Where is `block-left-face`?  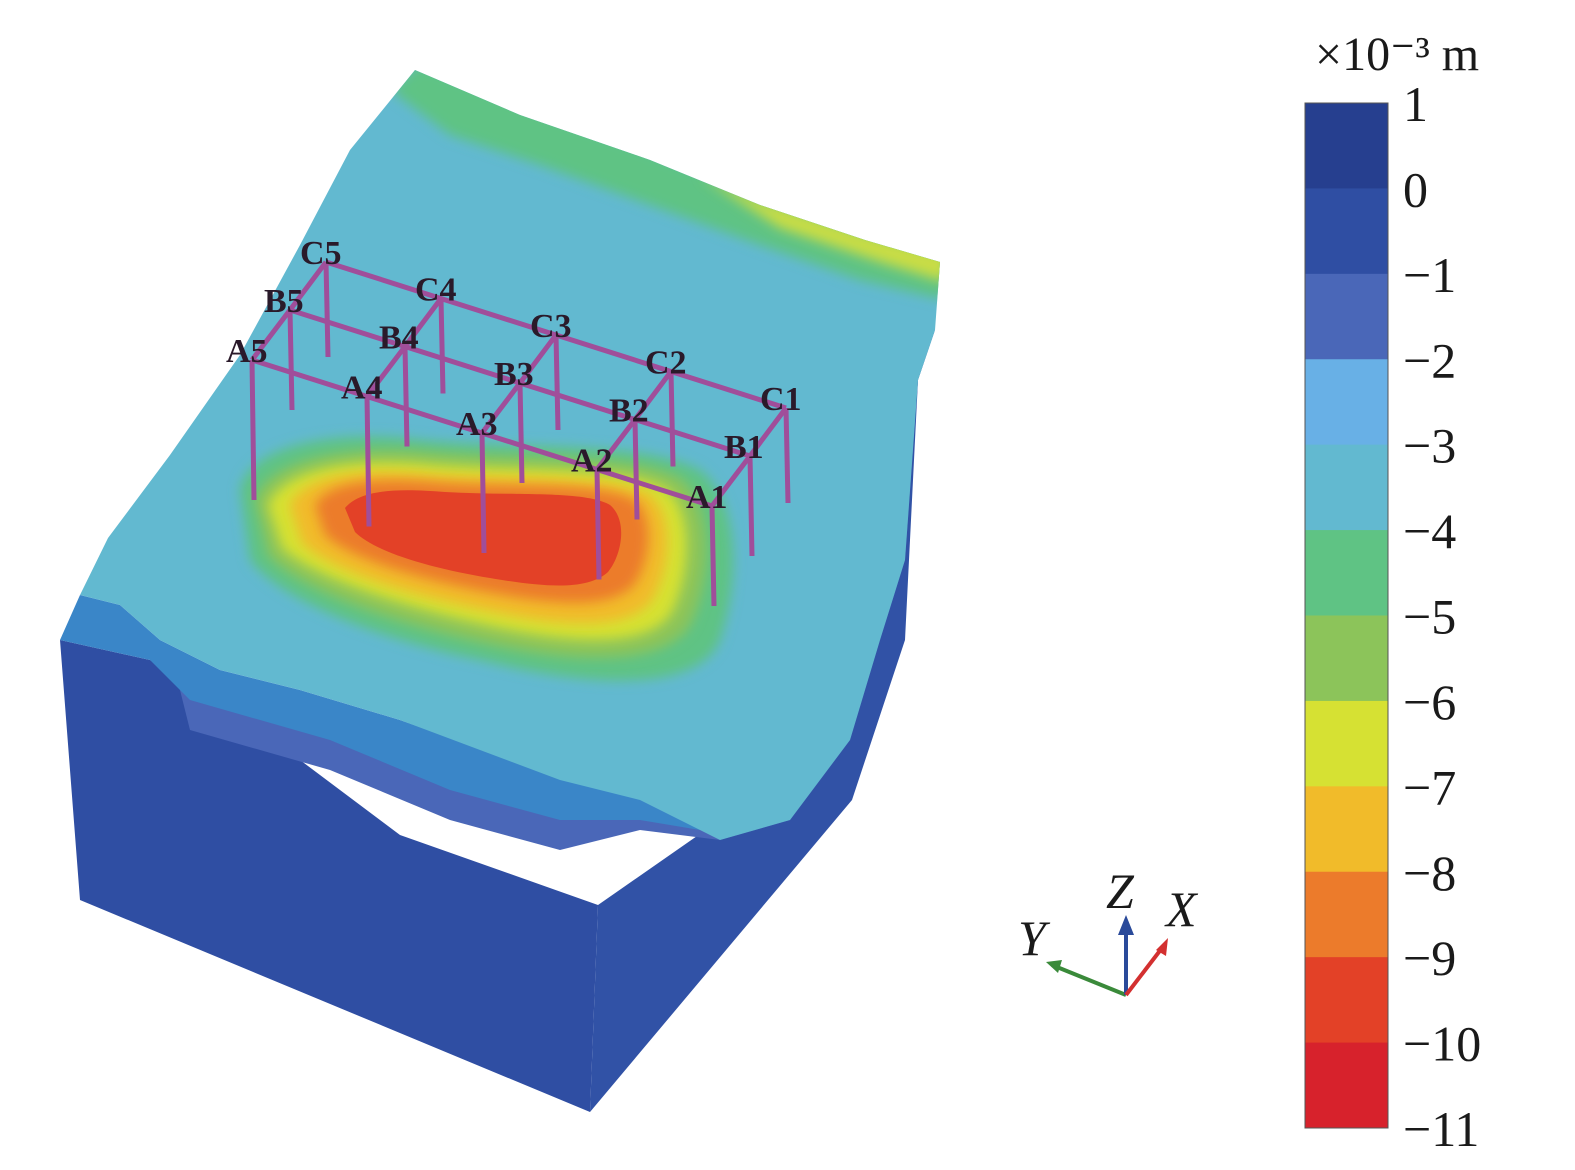
block-left-face is located at coordinates (329, 876).